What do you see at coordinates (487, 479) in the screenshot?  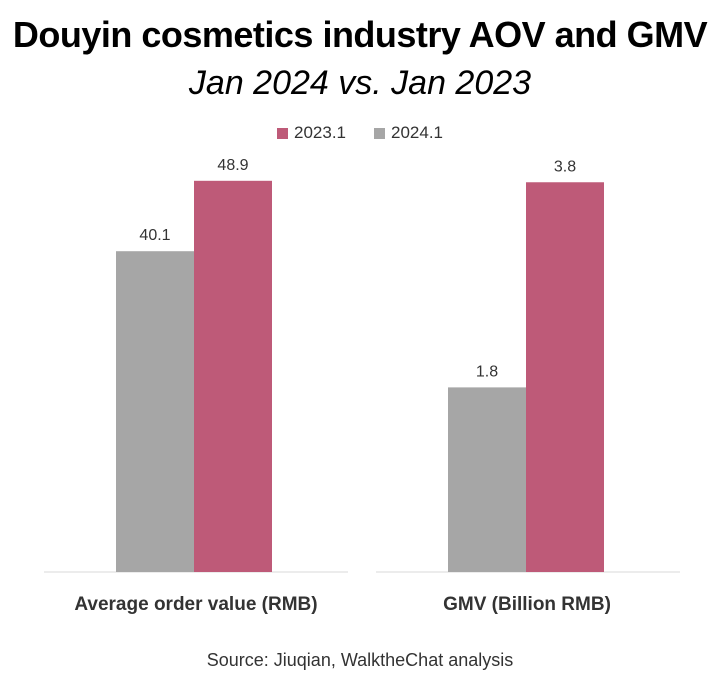 I see `bar-1-2024.1` at bounding box center [487, 479].